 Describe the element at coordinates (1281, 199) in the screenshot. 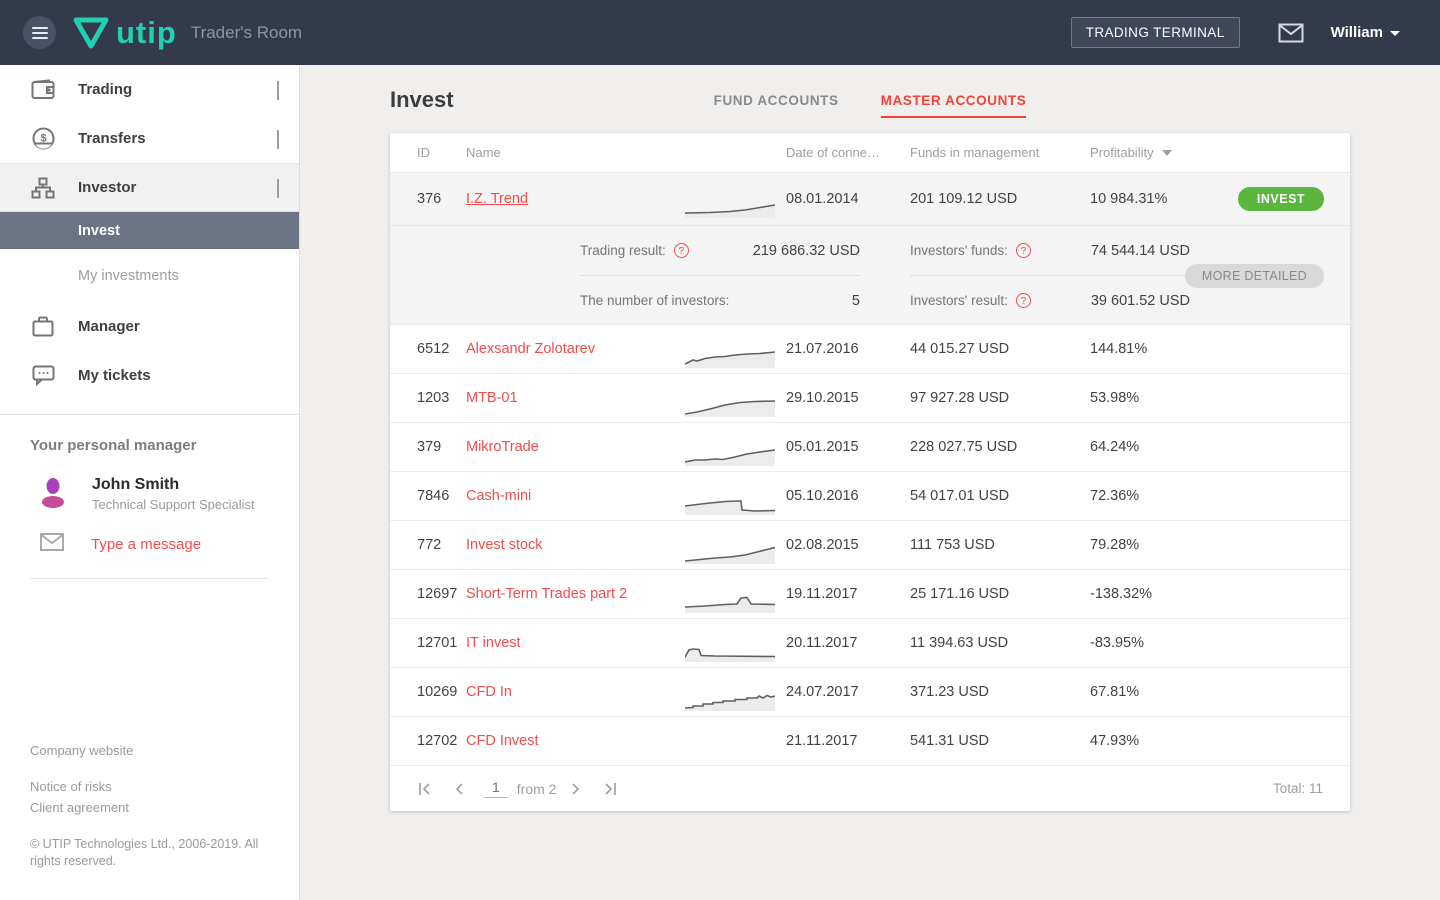

I see `invest-button: INVEST` at that location.